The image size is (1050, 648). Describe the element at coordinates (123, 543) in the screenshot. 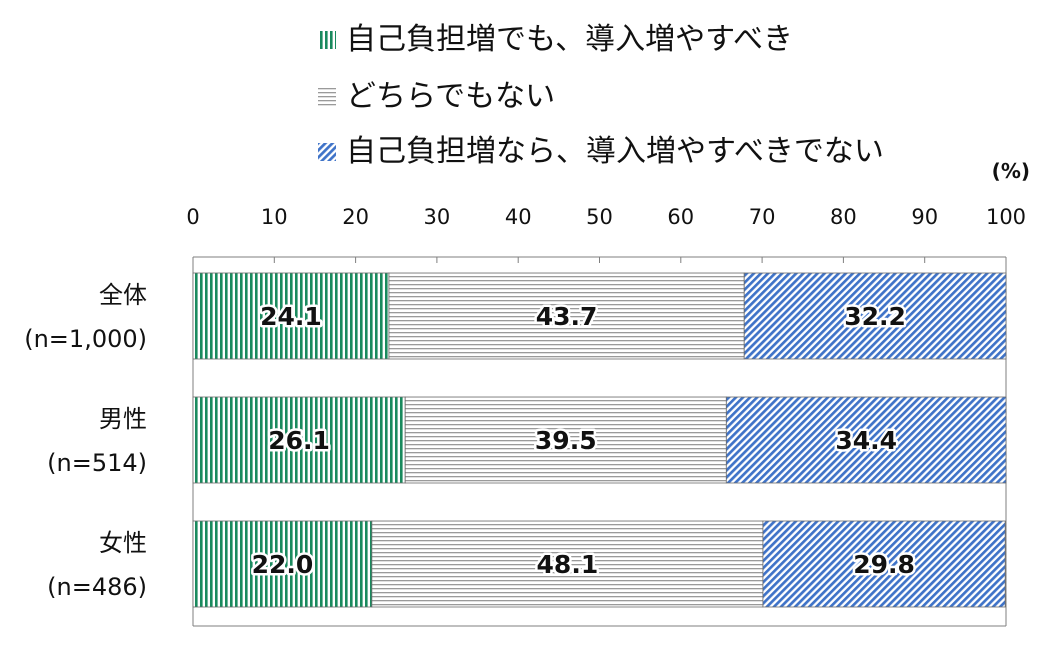

I see `category-label: 女性` at that location.